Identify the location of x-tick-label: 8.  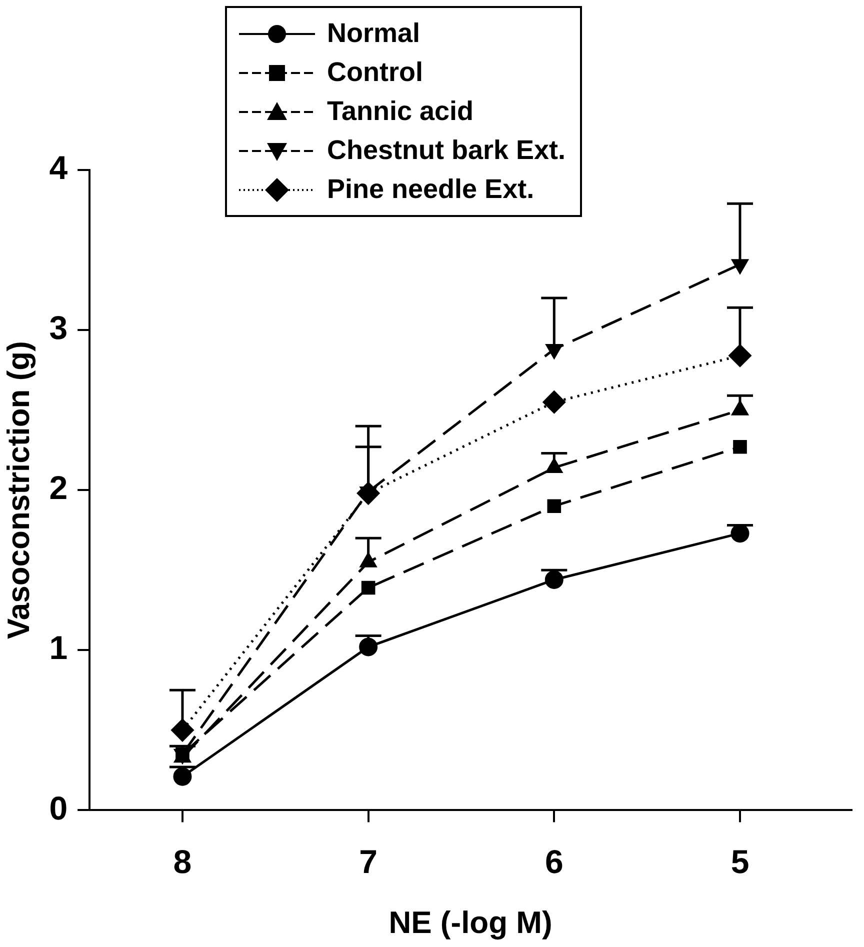
(182, 861).